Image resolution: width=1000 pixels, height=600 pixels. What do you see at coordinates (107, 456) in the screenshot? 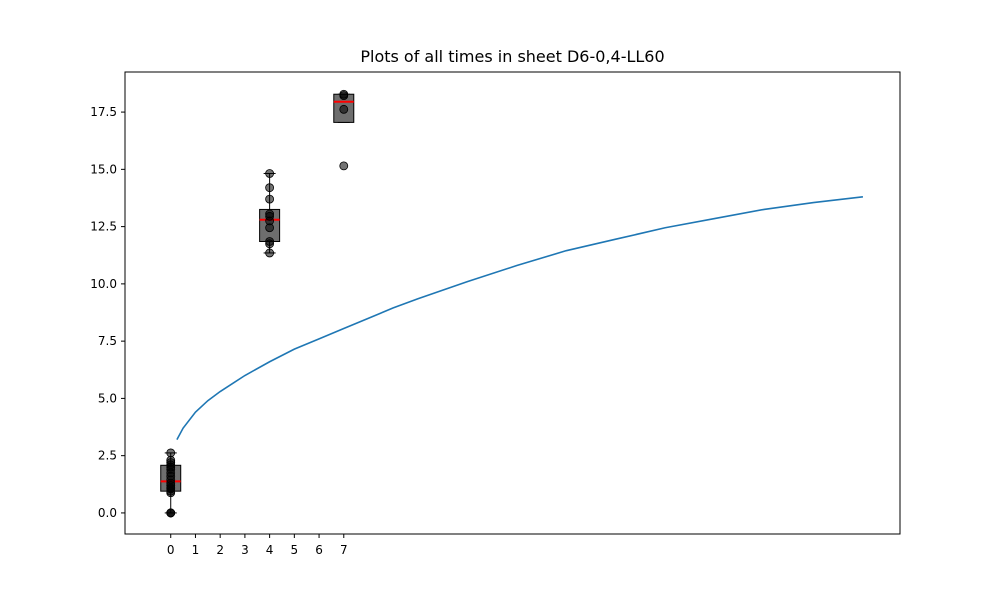
I see `y-tick-label-1: 2.5` at bounding box center [107, 456].